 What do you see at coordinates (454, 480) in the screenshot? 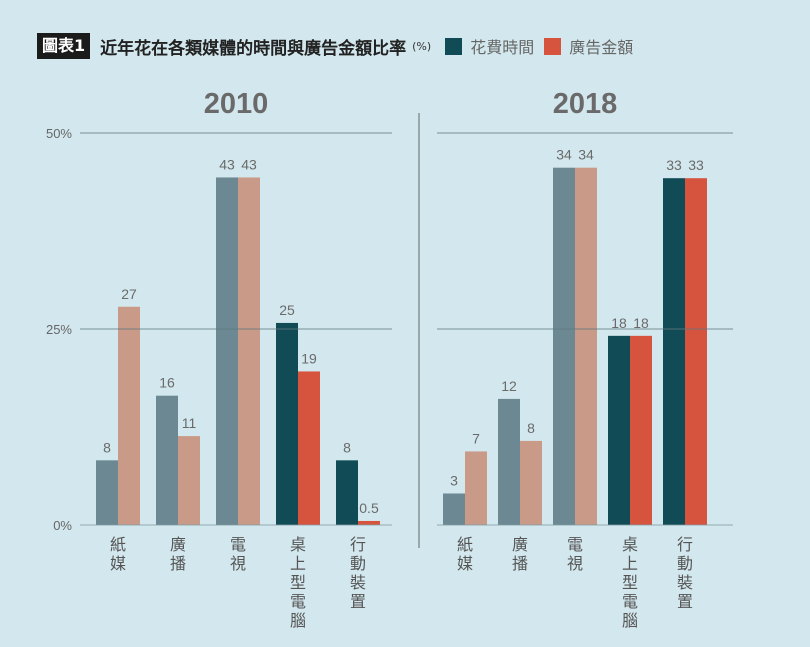
I see `data-label: 3` at bounding box center [454, 480].